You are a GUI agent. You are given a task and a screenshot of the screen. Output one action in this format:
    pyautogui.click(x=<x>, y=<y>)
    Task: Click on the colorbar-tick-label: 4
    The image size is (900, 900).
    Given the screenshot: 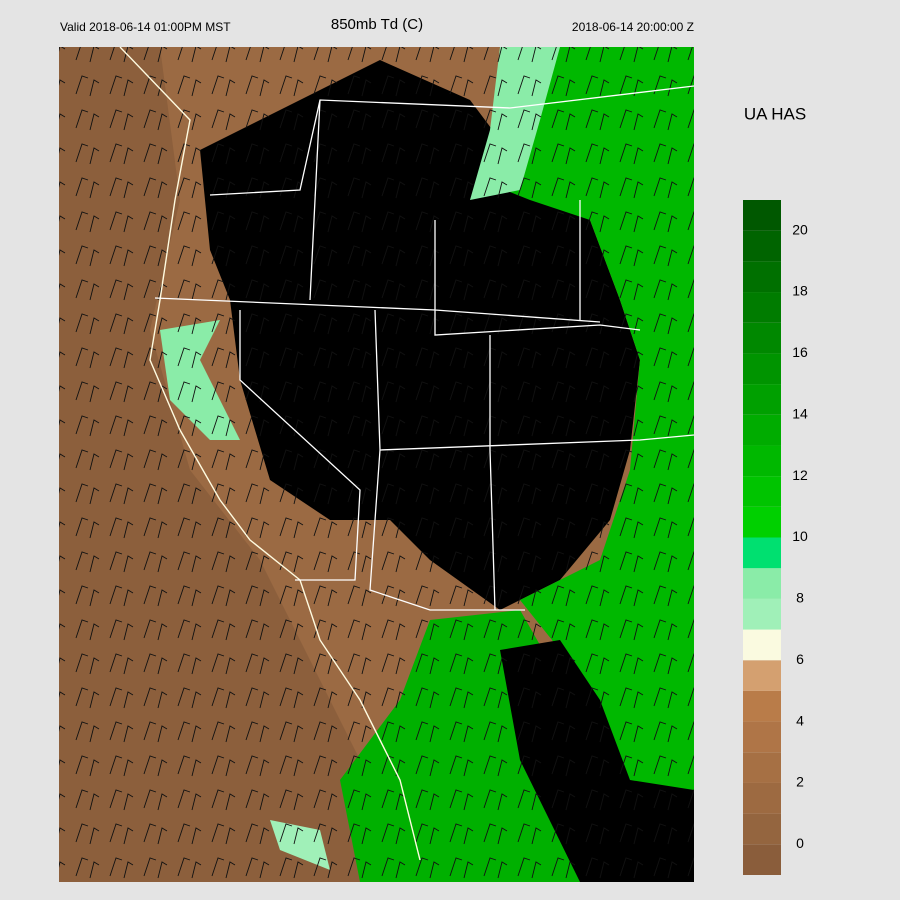 What is the action you would take?
    pyautogui.click(x=800, y=720)
    